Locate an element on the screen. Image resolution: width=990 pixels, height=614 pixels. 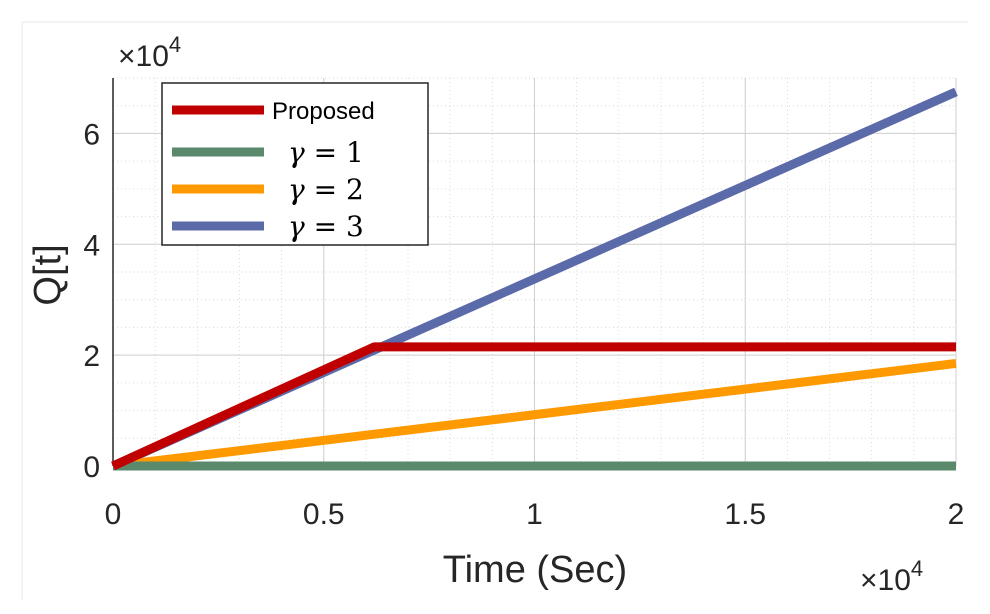
y-tick-label: 0 is located at coordinates (91, 467).